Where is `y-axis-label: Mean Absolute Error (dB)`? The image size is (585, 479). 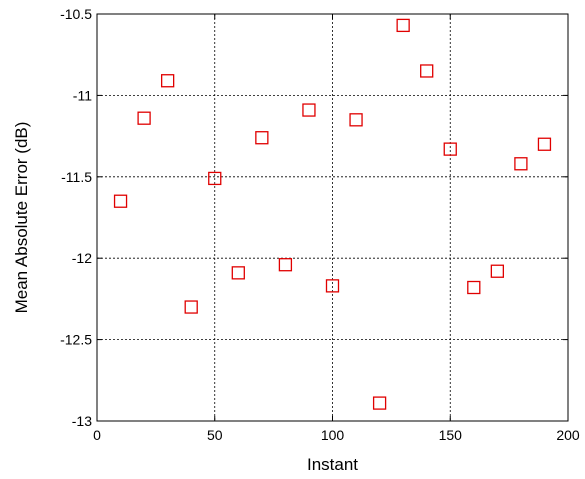 y-axis-label: Mean Absolute Error (dB) is located at coordinates (21, 218).